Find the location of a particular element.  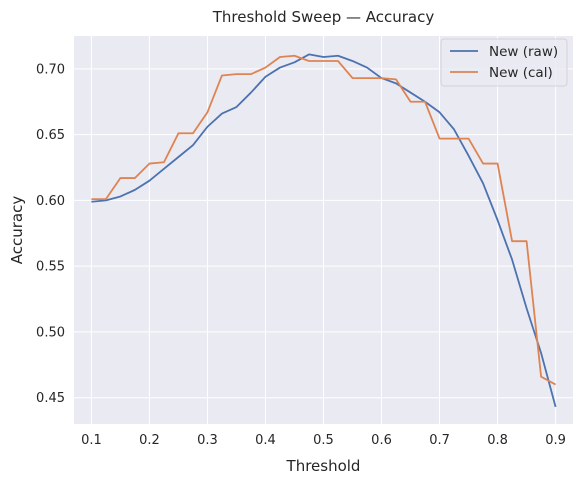

x-tick-labels: 0.1 0.2 0.3 0.4 0.5 0.6 0.7 0.8 0.9 is located at coordinates (323, 440).